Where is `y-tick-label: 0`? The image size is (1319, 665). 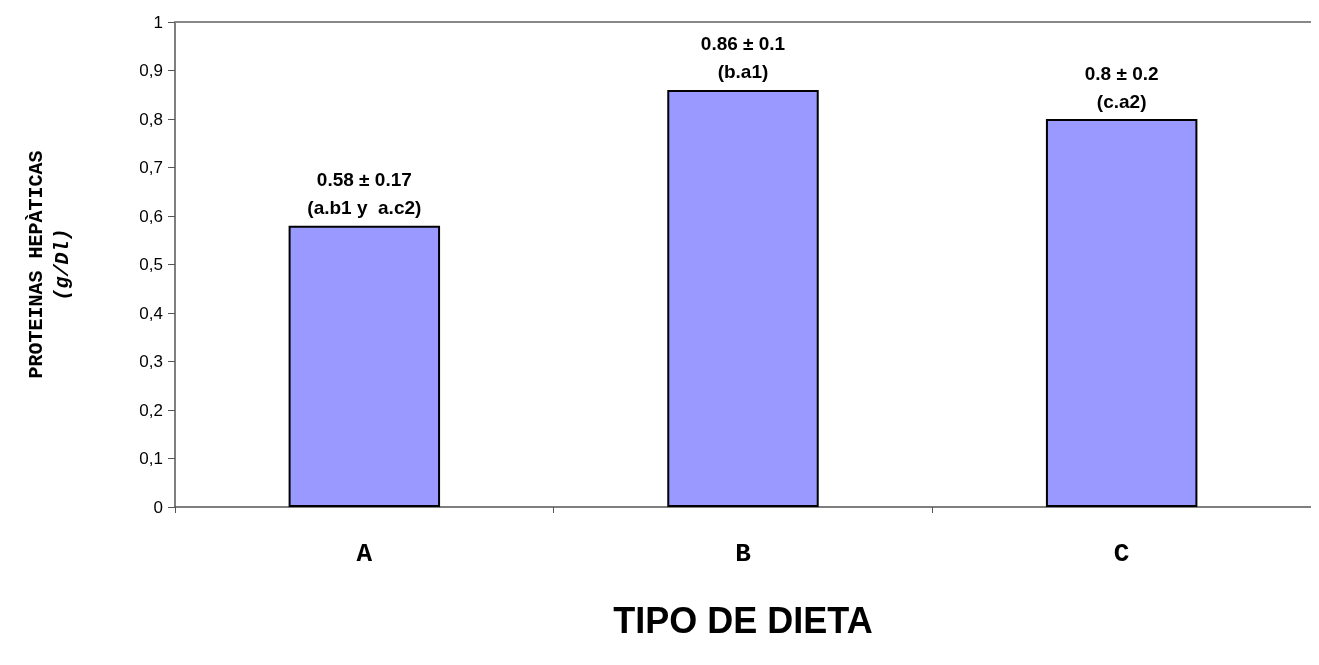 y-tick-label: 0 is located at coordinates (158, 507).